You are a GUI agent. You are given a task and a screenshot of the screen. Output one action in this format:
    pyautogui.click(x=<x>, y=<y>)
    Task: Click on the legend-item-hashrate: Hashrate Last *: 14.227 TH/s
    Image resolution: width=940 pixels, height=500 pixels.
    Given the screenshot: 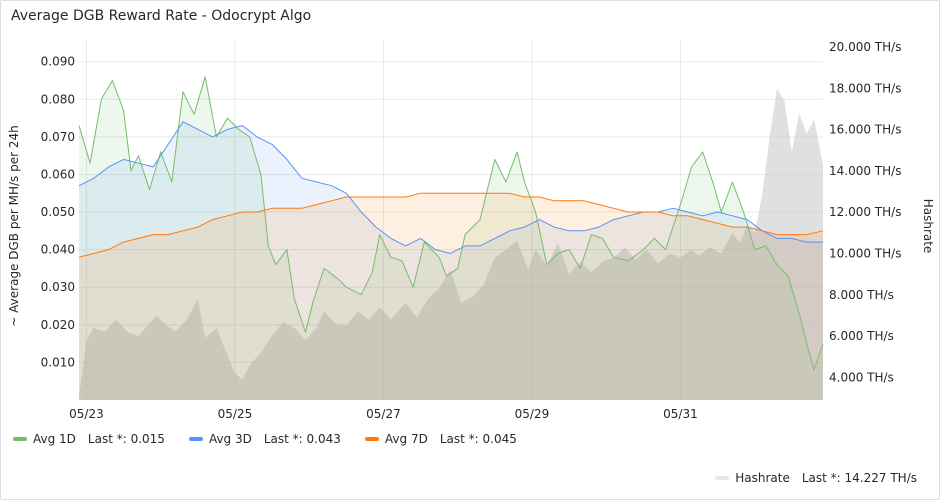 What is the action you would take?
    pyautogui.click(x=816, y=478)
    